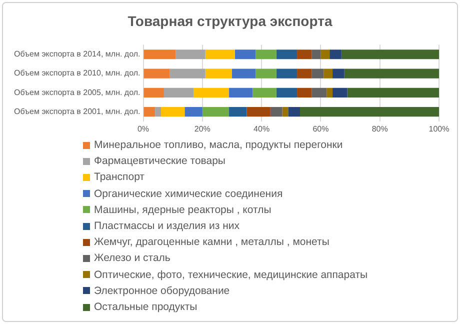 This screenshot has height=326, width=462. Describe the element at coordinates (262, 129) in the screenshot. I see `x-tick-label: 40%` at that location.